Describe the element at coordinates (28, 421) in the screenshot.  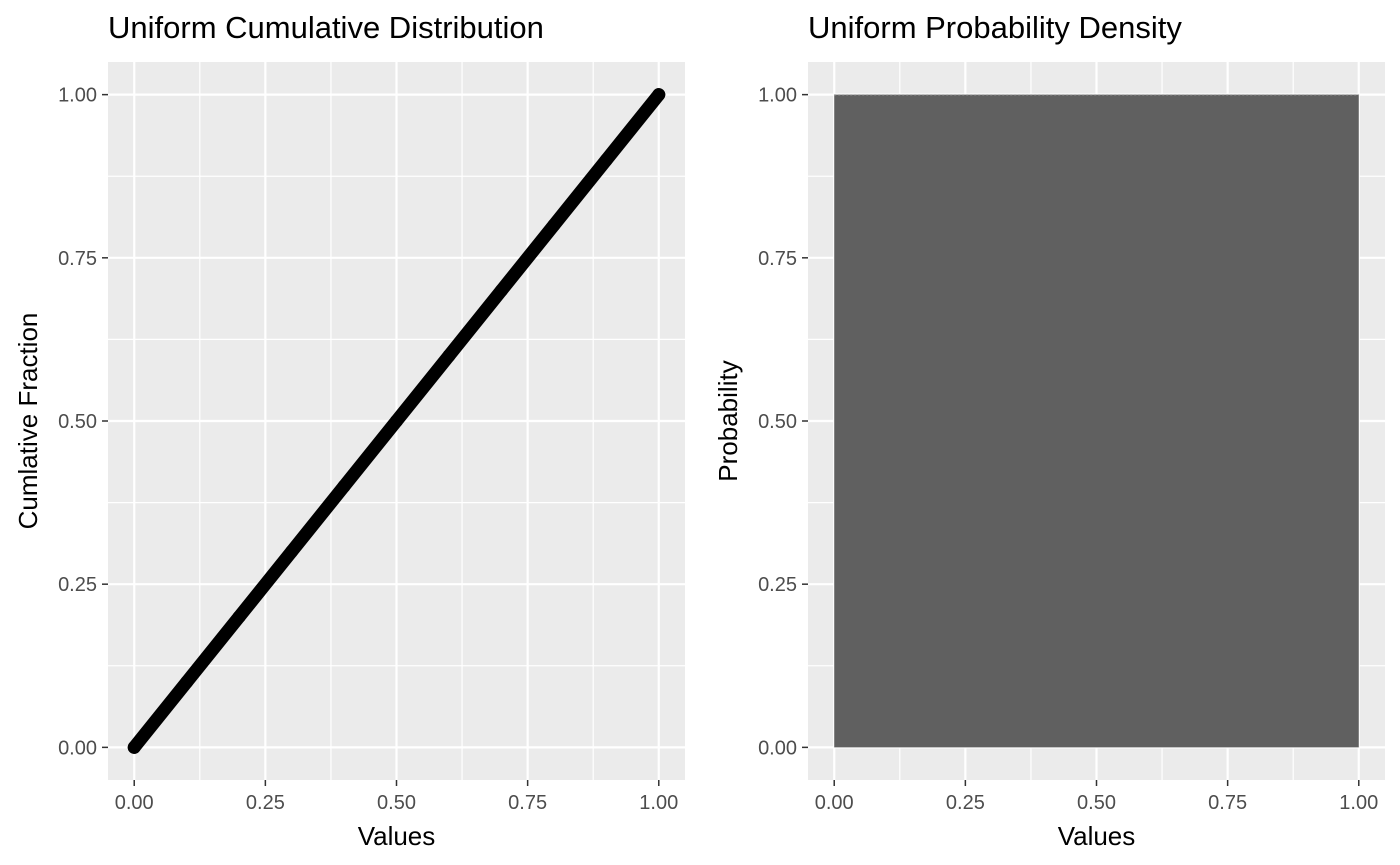
I see `cdf-y-axis-title: Cumlative Fraction` at that location.